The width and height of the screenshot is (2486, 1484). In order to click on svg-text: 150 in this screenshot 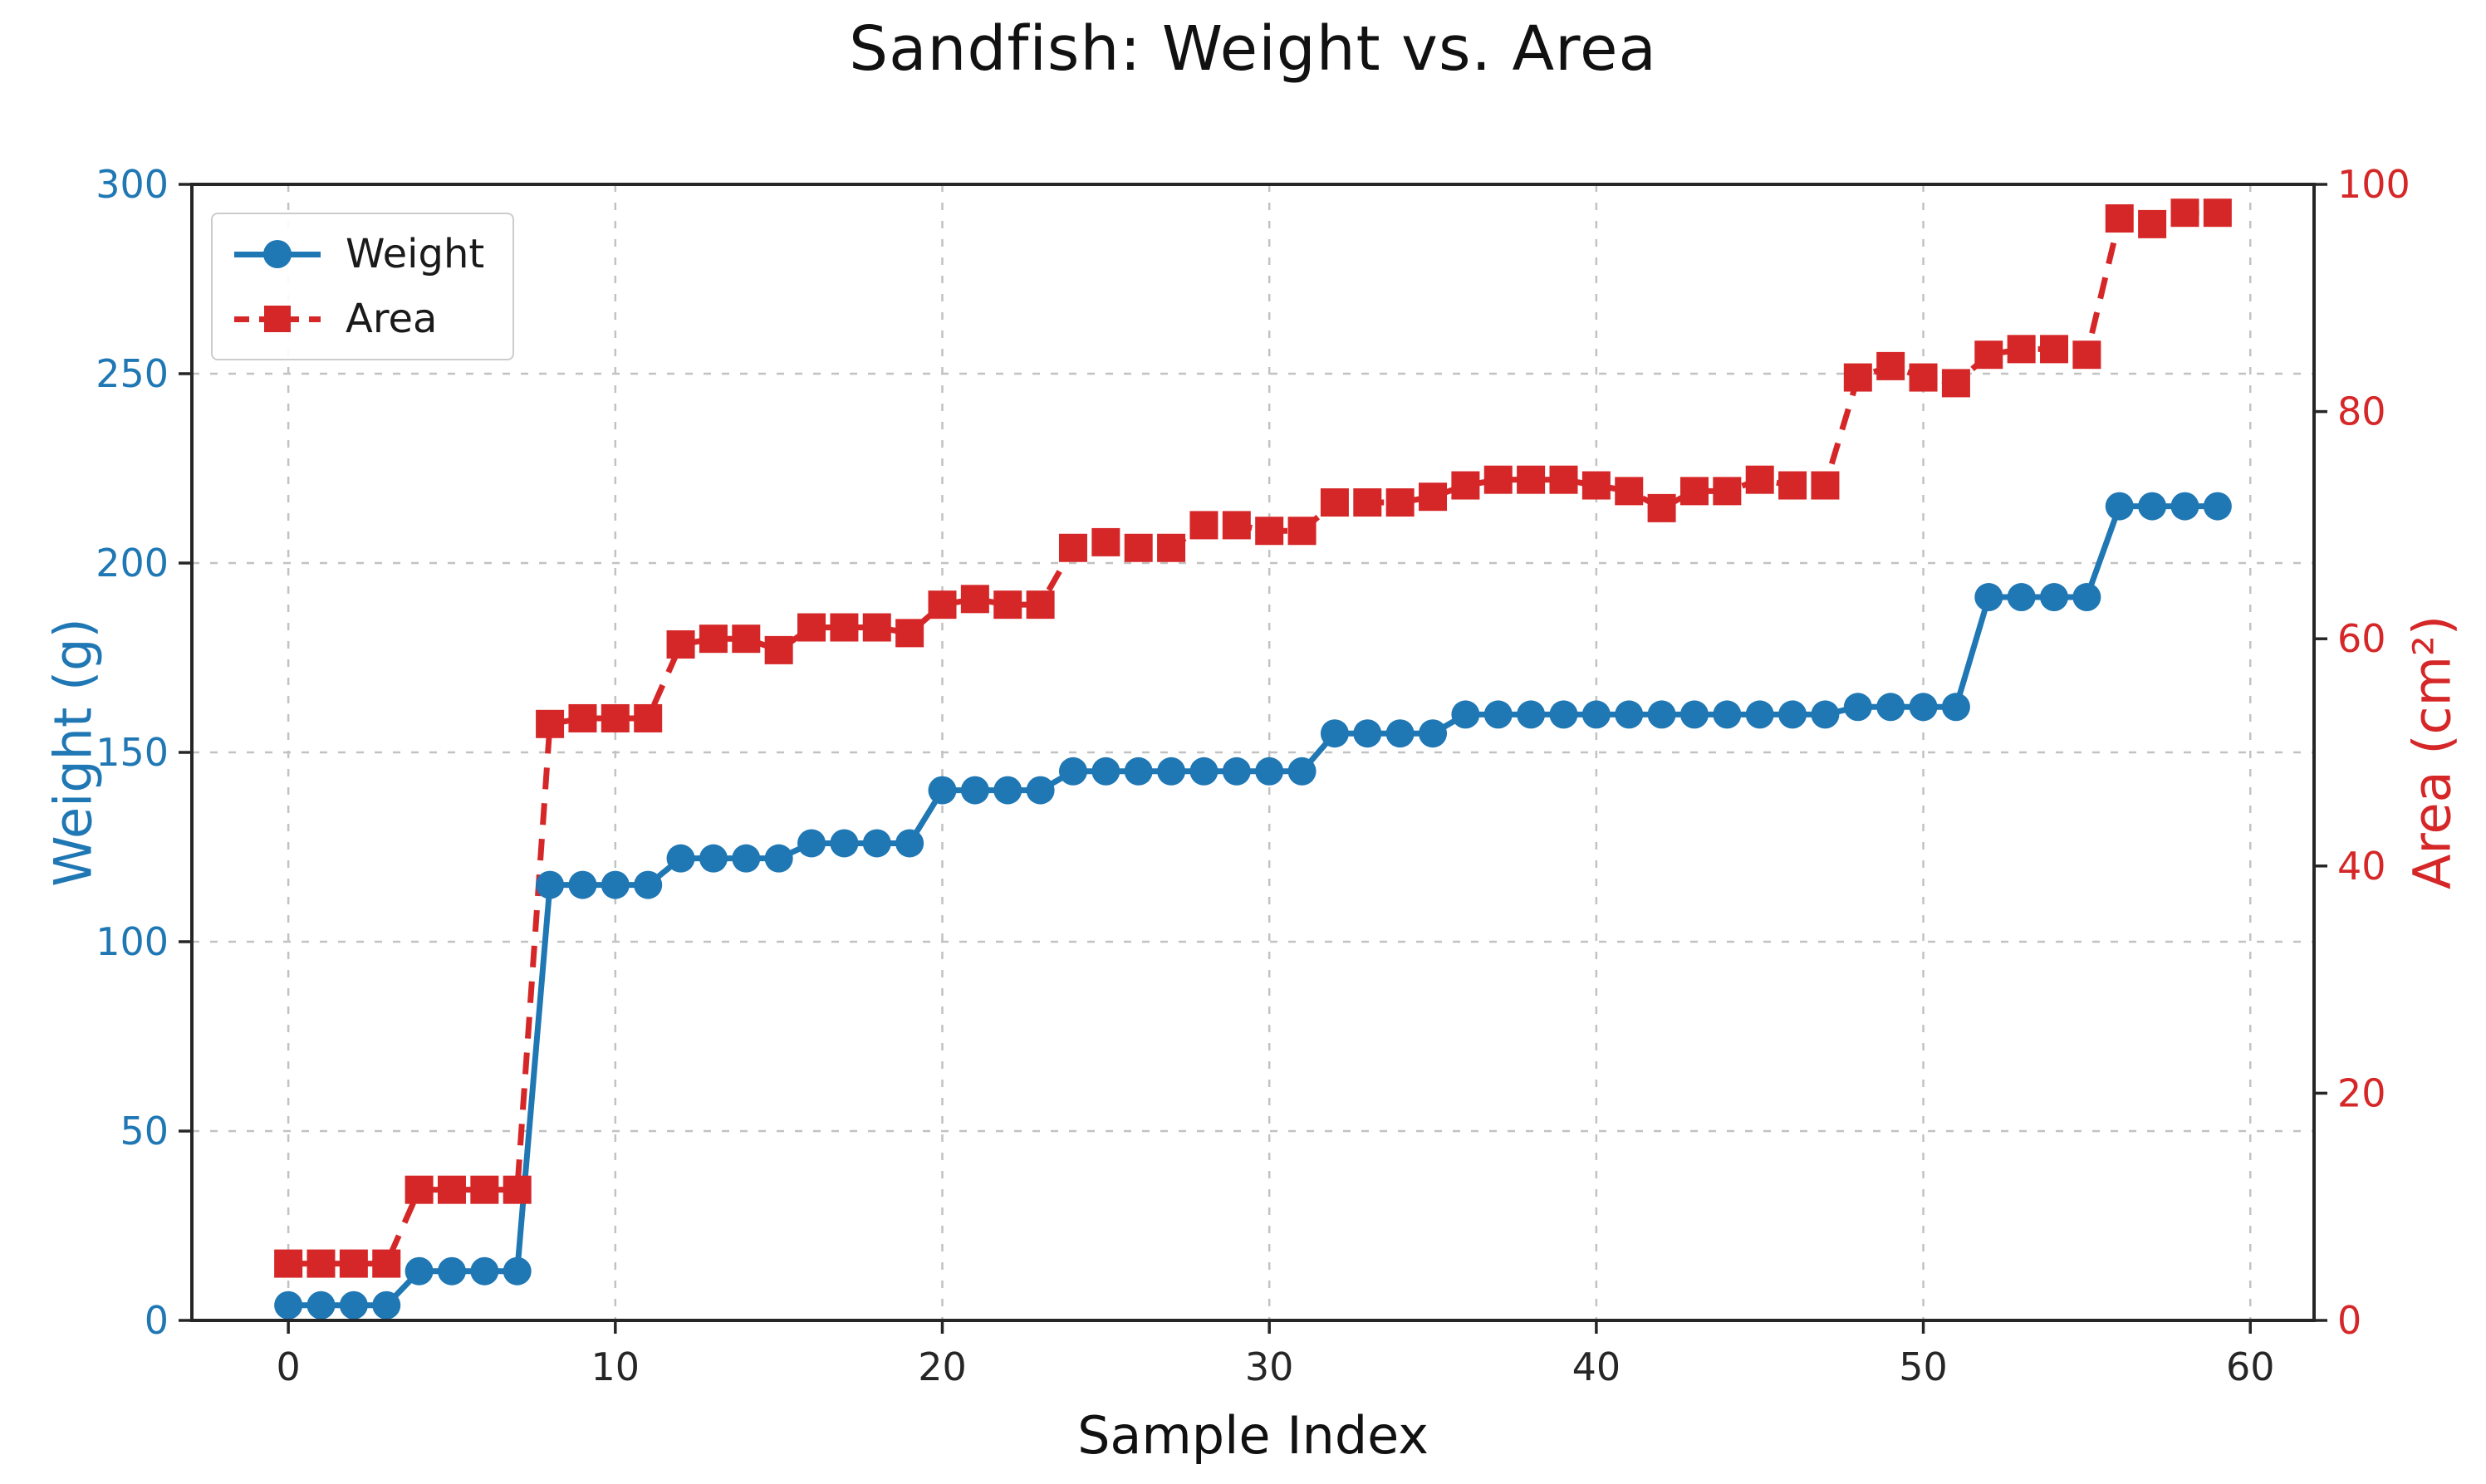, I will do `click(132, 752)`.